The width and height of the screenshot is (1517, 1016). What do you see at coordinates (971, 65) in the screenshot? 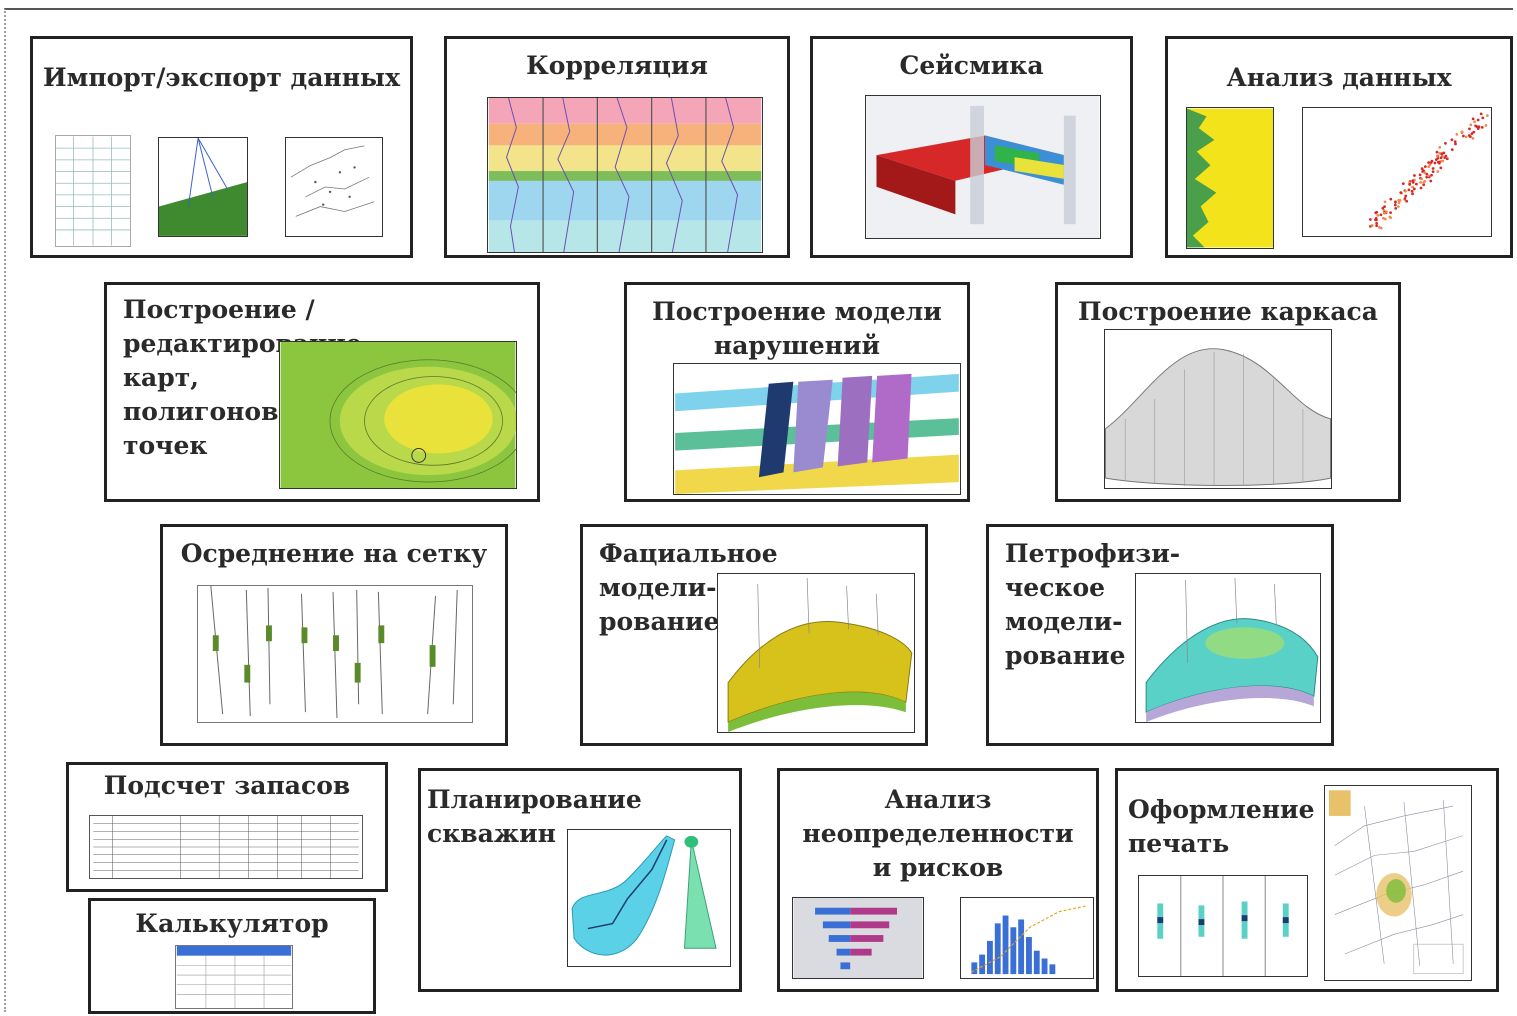
I see `seismic-title: Сейсмика` at bounding box center [971, 65].